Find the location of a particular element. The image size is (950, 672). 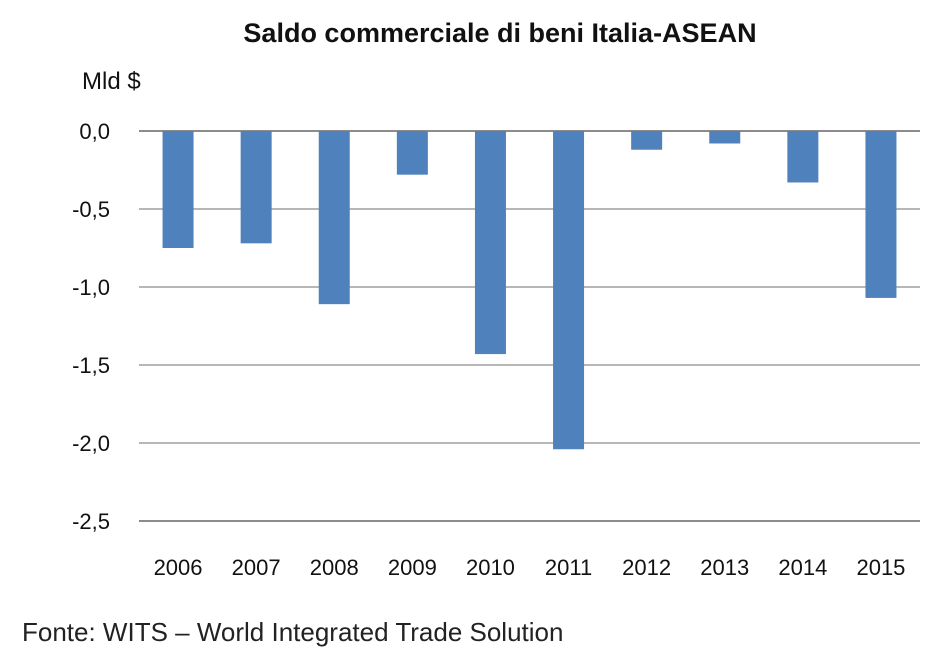

bar-2012 is located at coordinates (647, 140).